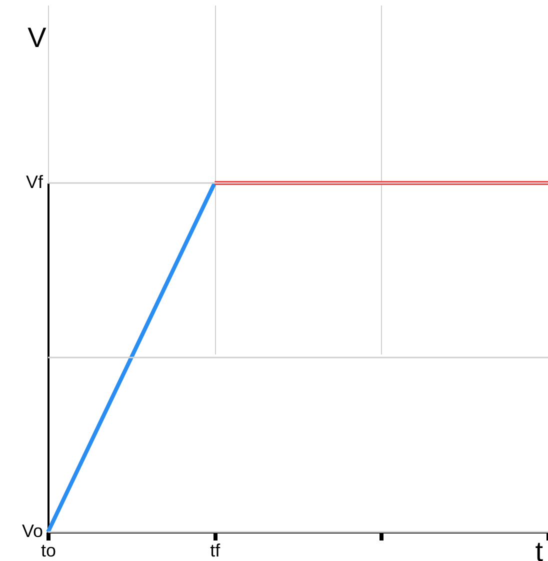  Describe the element at coordinates (35, 182) in the screenshot. I see `ref-line-label: Vf` at that location.